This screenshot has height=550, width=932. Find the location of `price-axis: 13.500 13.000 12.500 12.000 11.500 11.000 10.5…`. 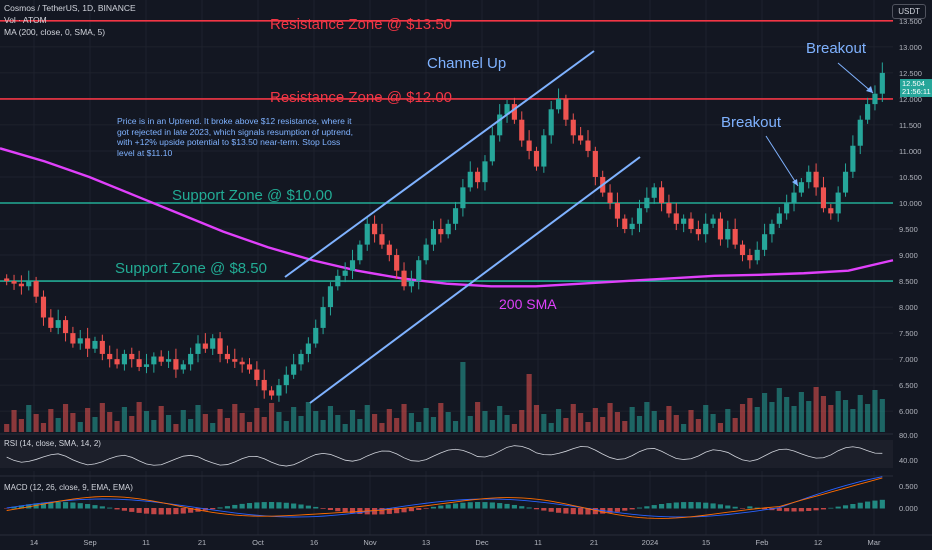

price-axis: 13.500 13.000 12.500 12.000 11.500 11.000 10.5… is located at coordinates (910, 265).